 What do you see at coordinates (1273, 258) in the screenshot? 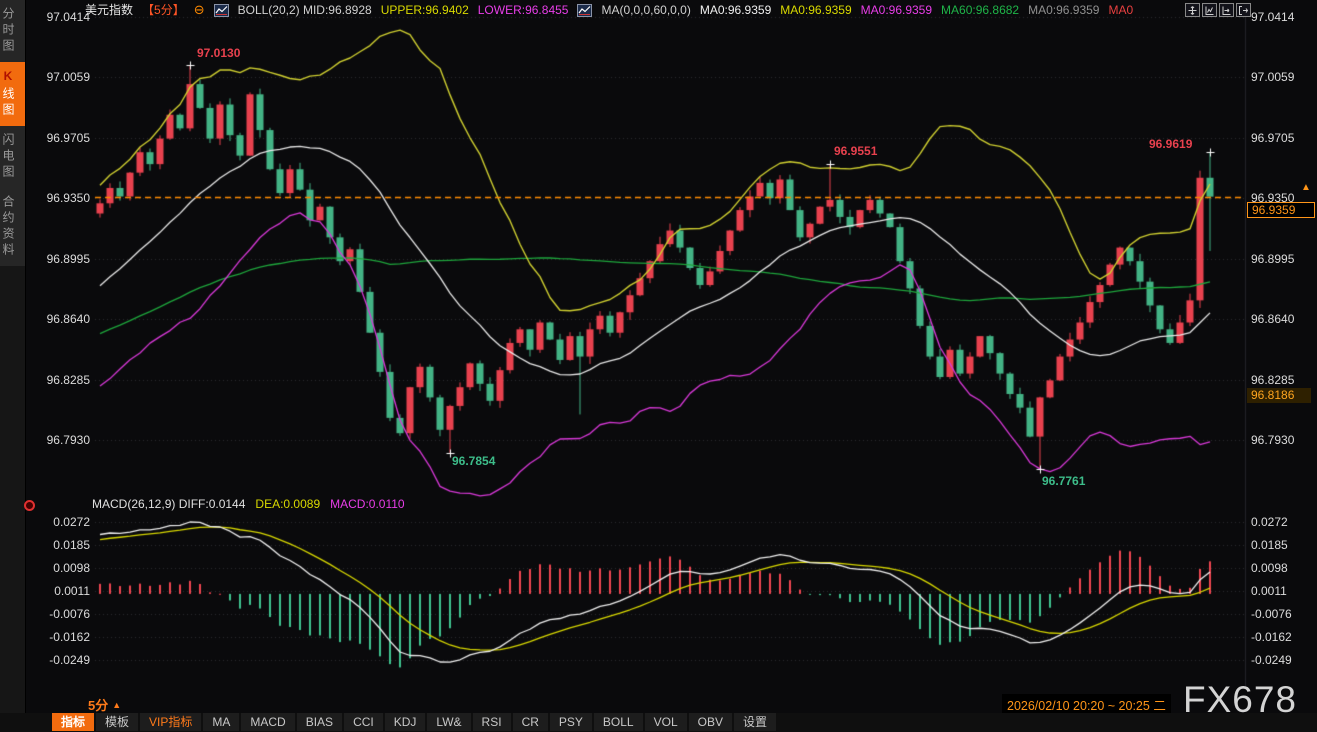
I see `price-axis-tick-right: 96.8995` at bounding box center [1273, 258].